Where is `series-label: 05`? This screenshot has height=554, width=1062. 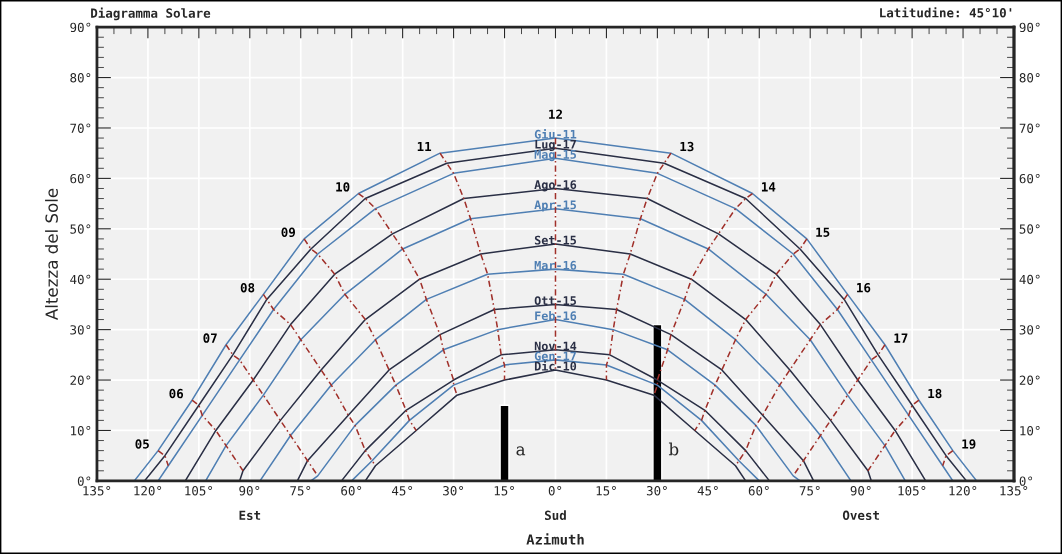 series-label: 05 is located at coordinates (142, 444).